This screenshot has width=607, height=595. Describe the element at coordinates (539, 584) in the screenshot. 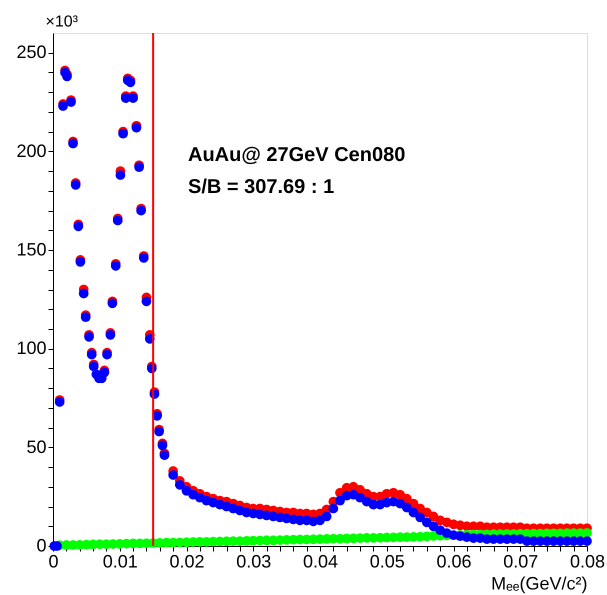

I see `x-axis-title: Mₑₑ(GeV/c²)` at that location.